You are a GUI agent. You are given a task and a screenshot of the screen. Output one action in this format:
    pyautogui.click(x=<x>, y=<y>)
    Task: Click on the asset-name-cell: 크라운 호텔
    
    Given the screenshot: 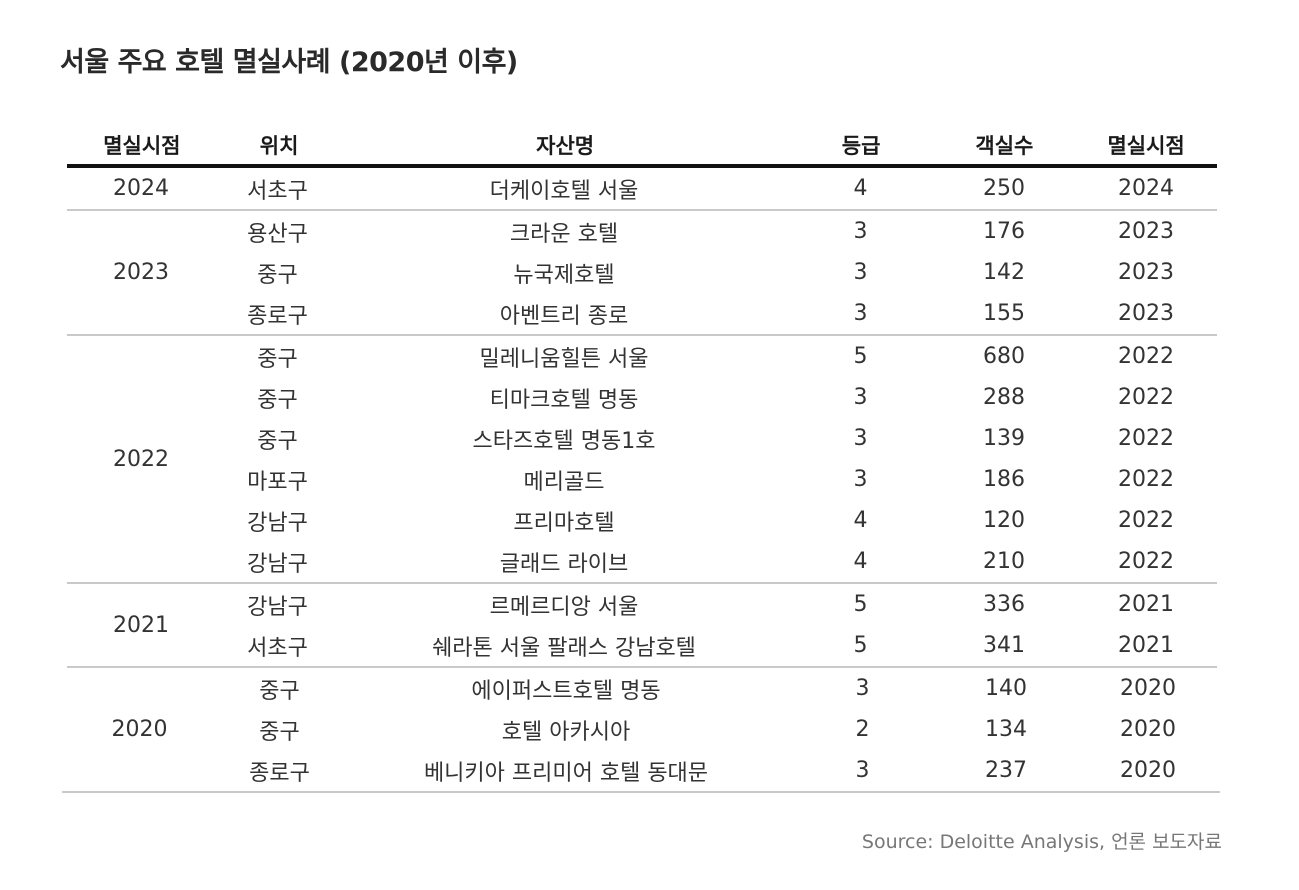 What is the action you would take?
    pyautogui.click(x=564, y=234)
    